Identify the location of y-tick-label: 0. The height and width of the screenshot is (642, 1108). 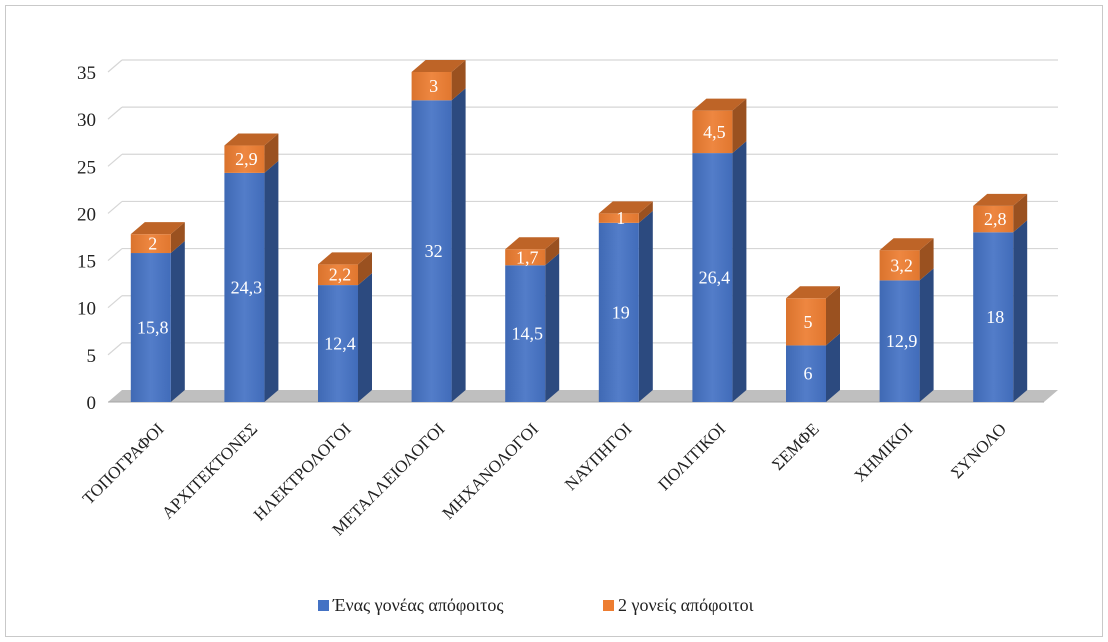
(92, 403).